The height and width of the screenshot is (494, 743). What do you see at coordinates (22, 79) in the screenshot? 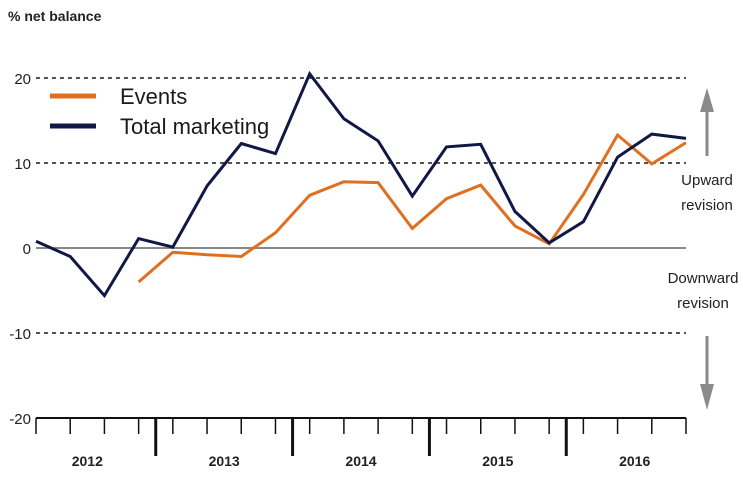
I see `y-tick-label: 20` at bounding box center [22, 79].